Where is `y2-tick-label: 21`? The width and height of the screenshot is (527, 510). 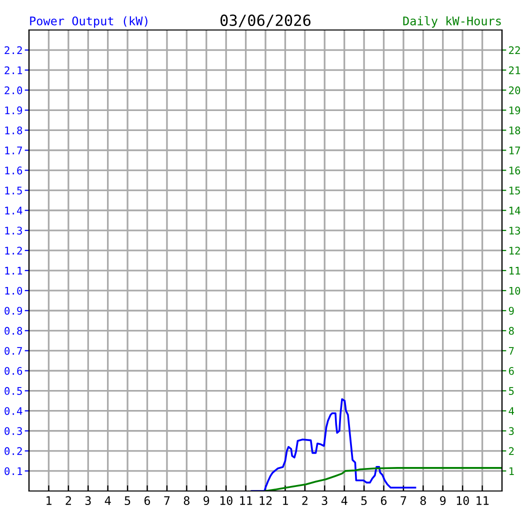
y2-tick-label: 21 is located at coordinates (514, 70).